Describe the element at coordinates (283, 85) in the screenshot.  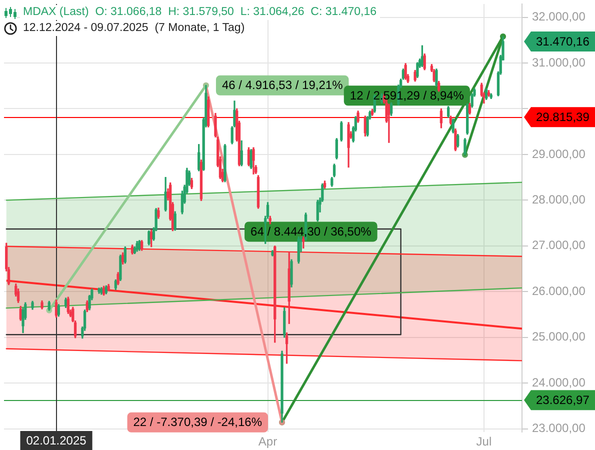
I see `annotation: 46 / 4.916,53 / 19,21%` at that location.